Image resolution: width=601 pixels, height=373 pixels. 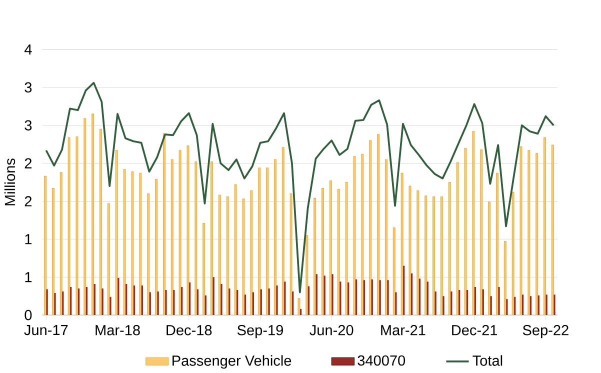 What do you see at coordinates (475, 330) in the screenshot?
I see `x-tick-label: Dec-21` at bounding box center [475, 330].